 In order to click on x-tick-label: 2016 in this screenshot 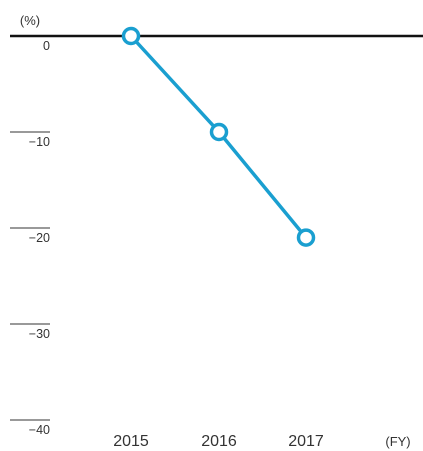, I will do `click(219, 441)`.